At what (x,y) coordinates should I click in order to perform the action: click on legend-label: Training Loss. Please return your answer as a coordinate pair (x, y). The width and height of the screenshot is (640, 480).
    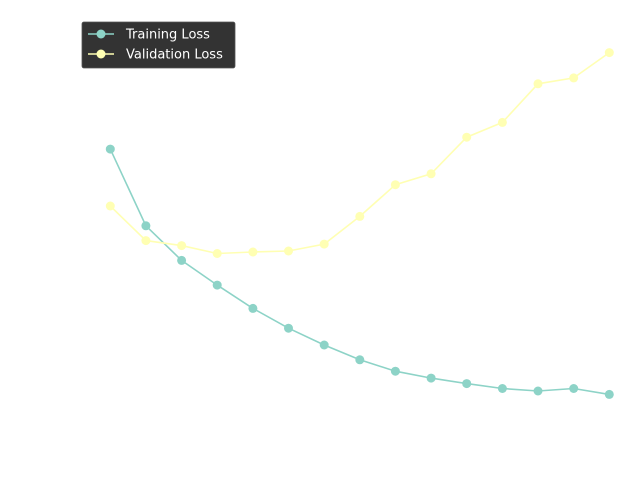
    Looking at the image, I should click on (167, 35).